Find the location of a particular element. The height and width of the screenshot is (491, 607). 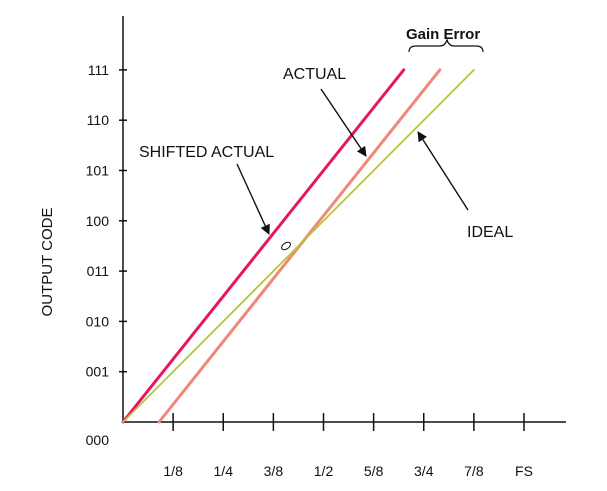

annotation-shifted-actual: SHIFTED ACTUAL is located at coordinates (206, 152).